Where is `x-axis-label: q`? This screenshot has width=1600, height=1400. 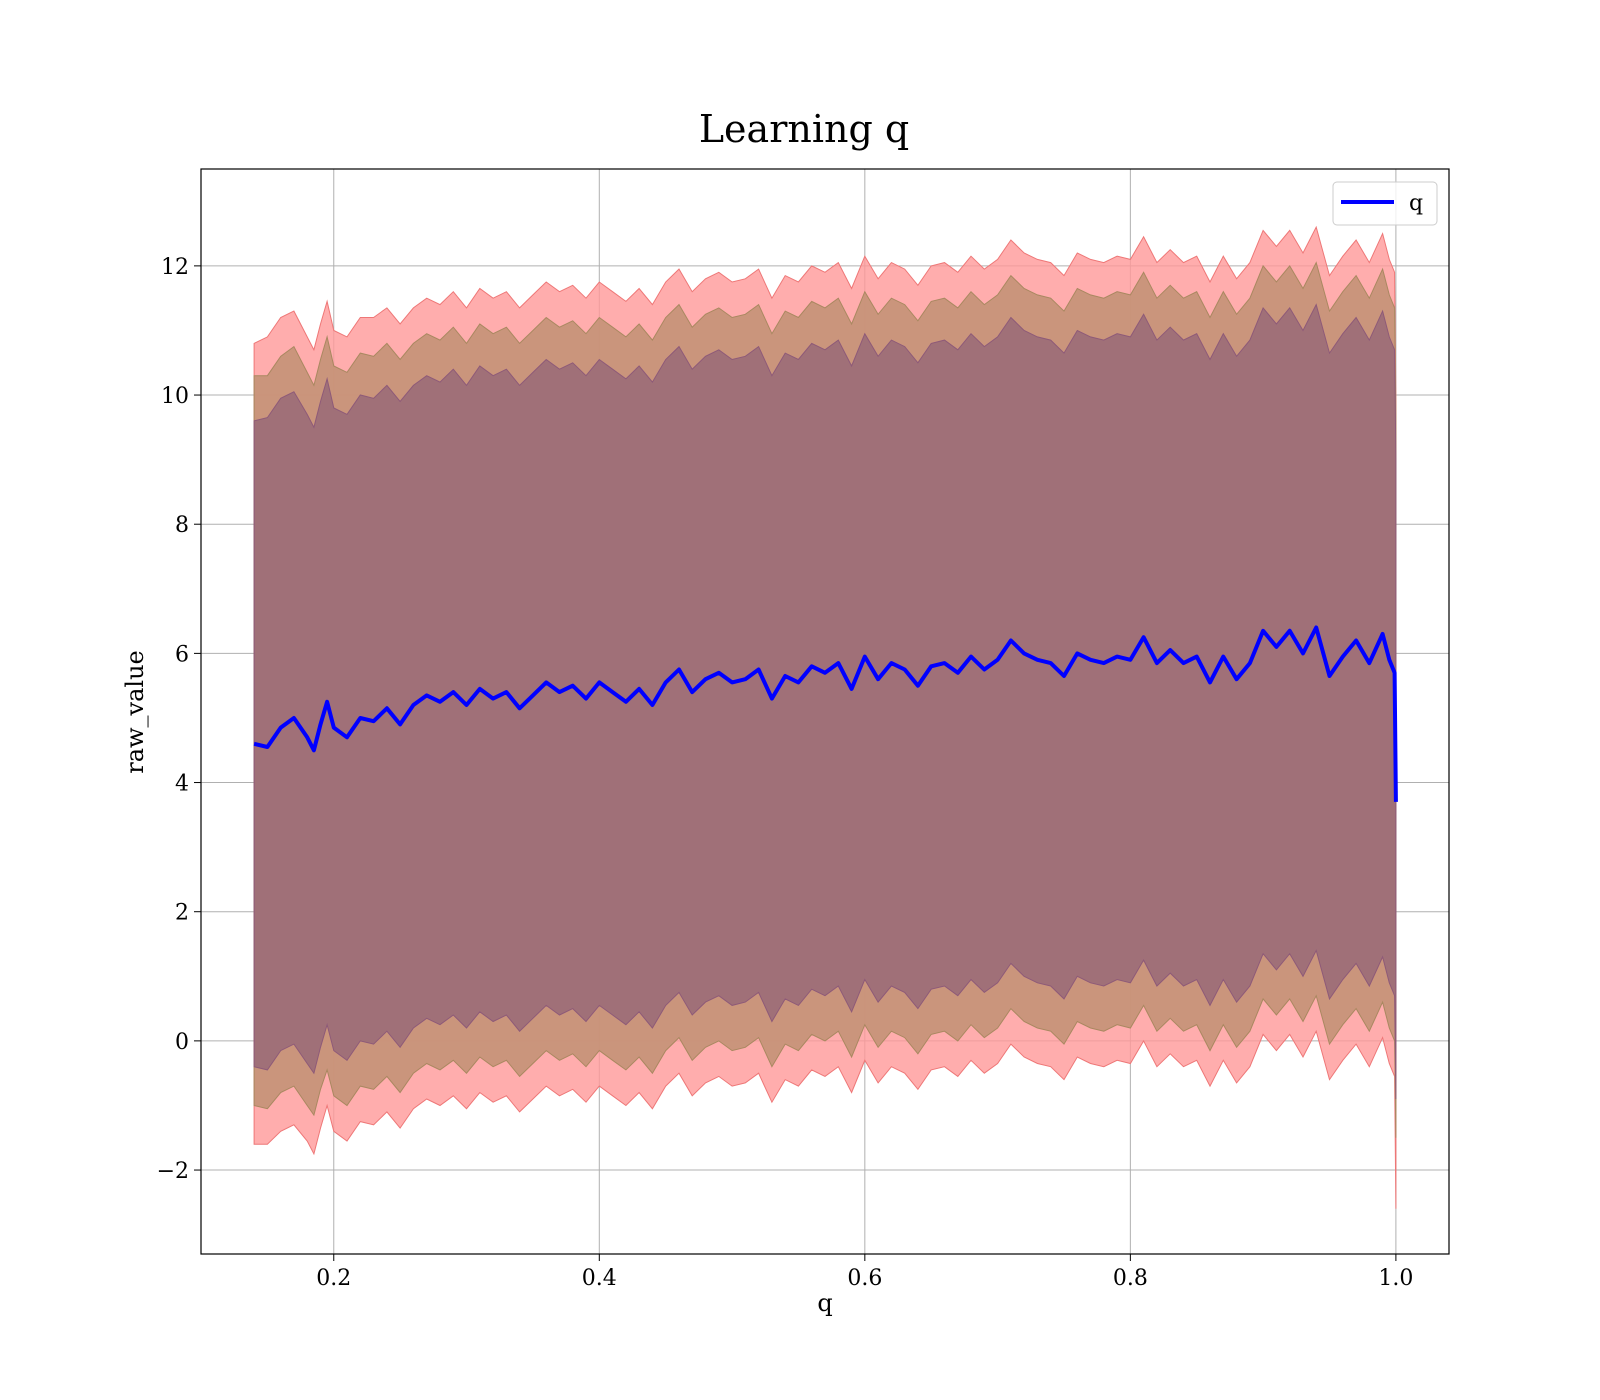 x-axis-label: q is located at coordinates (824, 1303).